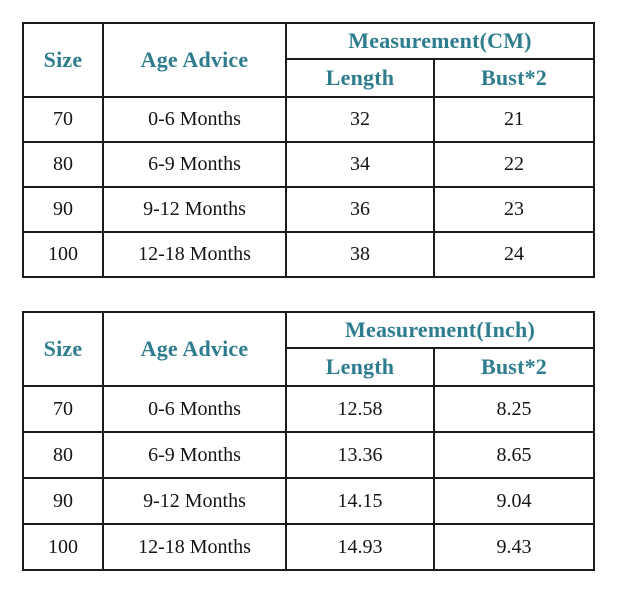 The image size is (618, 591). Describe the element at coordinates (440, 330) in the screenshot. I see `col-header-measurement-inch: Measurement(Inch)` at that location.